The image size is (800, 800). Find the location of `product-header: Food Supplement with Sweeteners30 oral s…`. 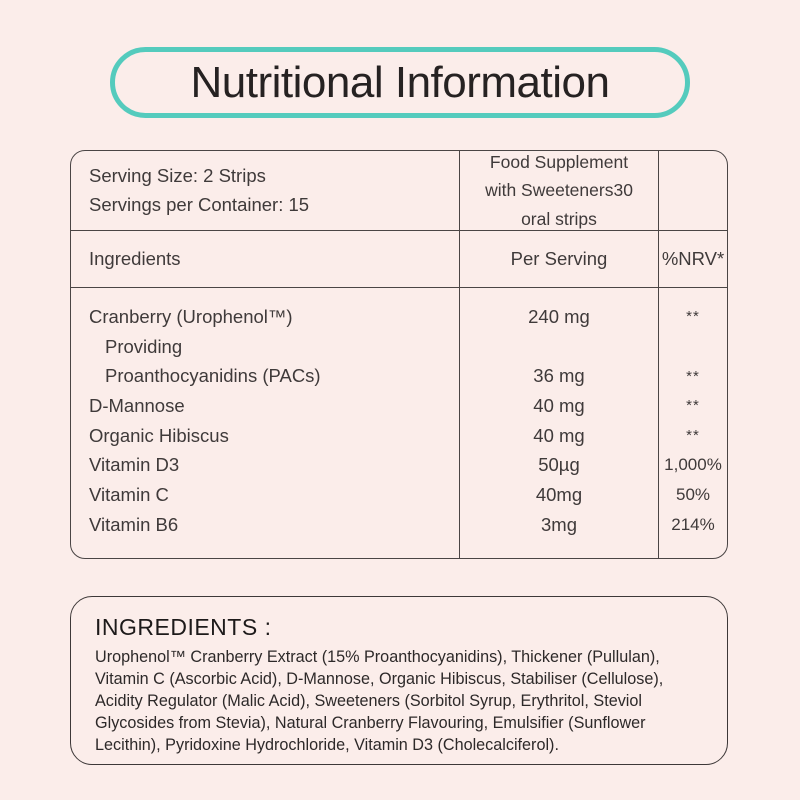

product-header: Food Supplement with Sweeteners30 oral s… is located at coordinates (559, 190).